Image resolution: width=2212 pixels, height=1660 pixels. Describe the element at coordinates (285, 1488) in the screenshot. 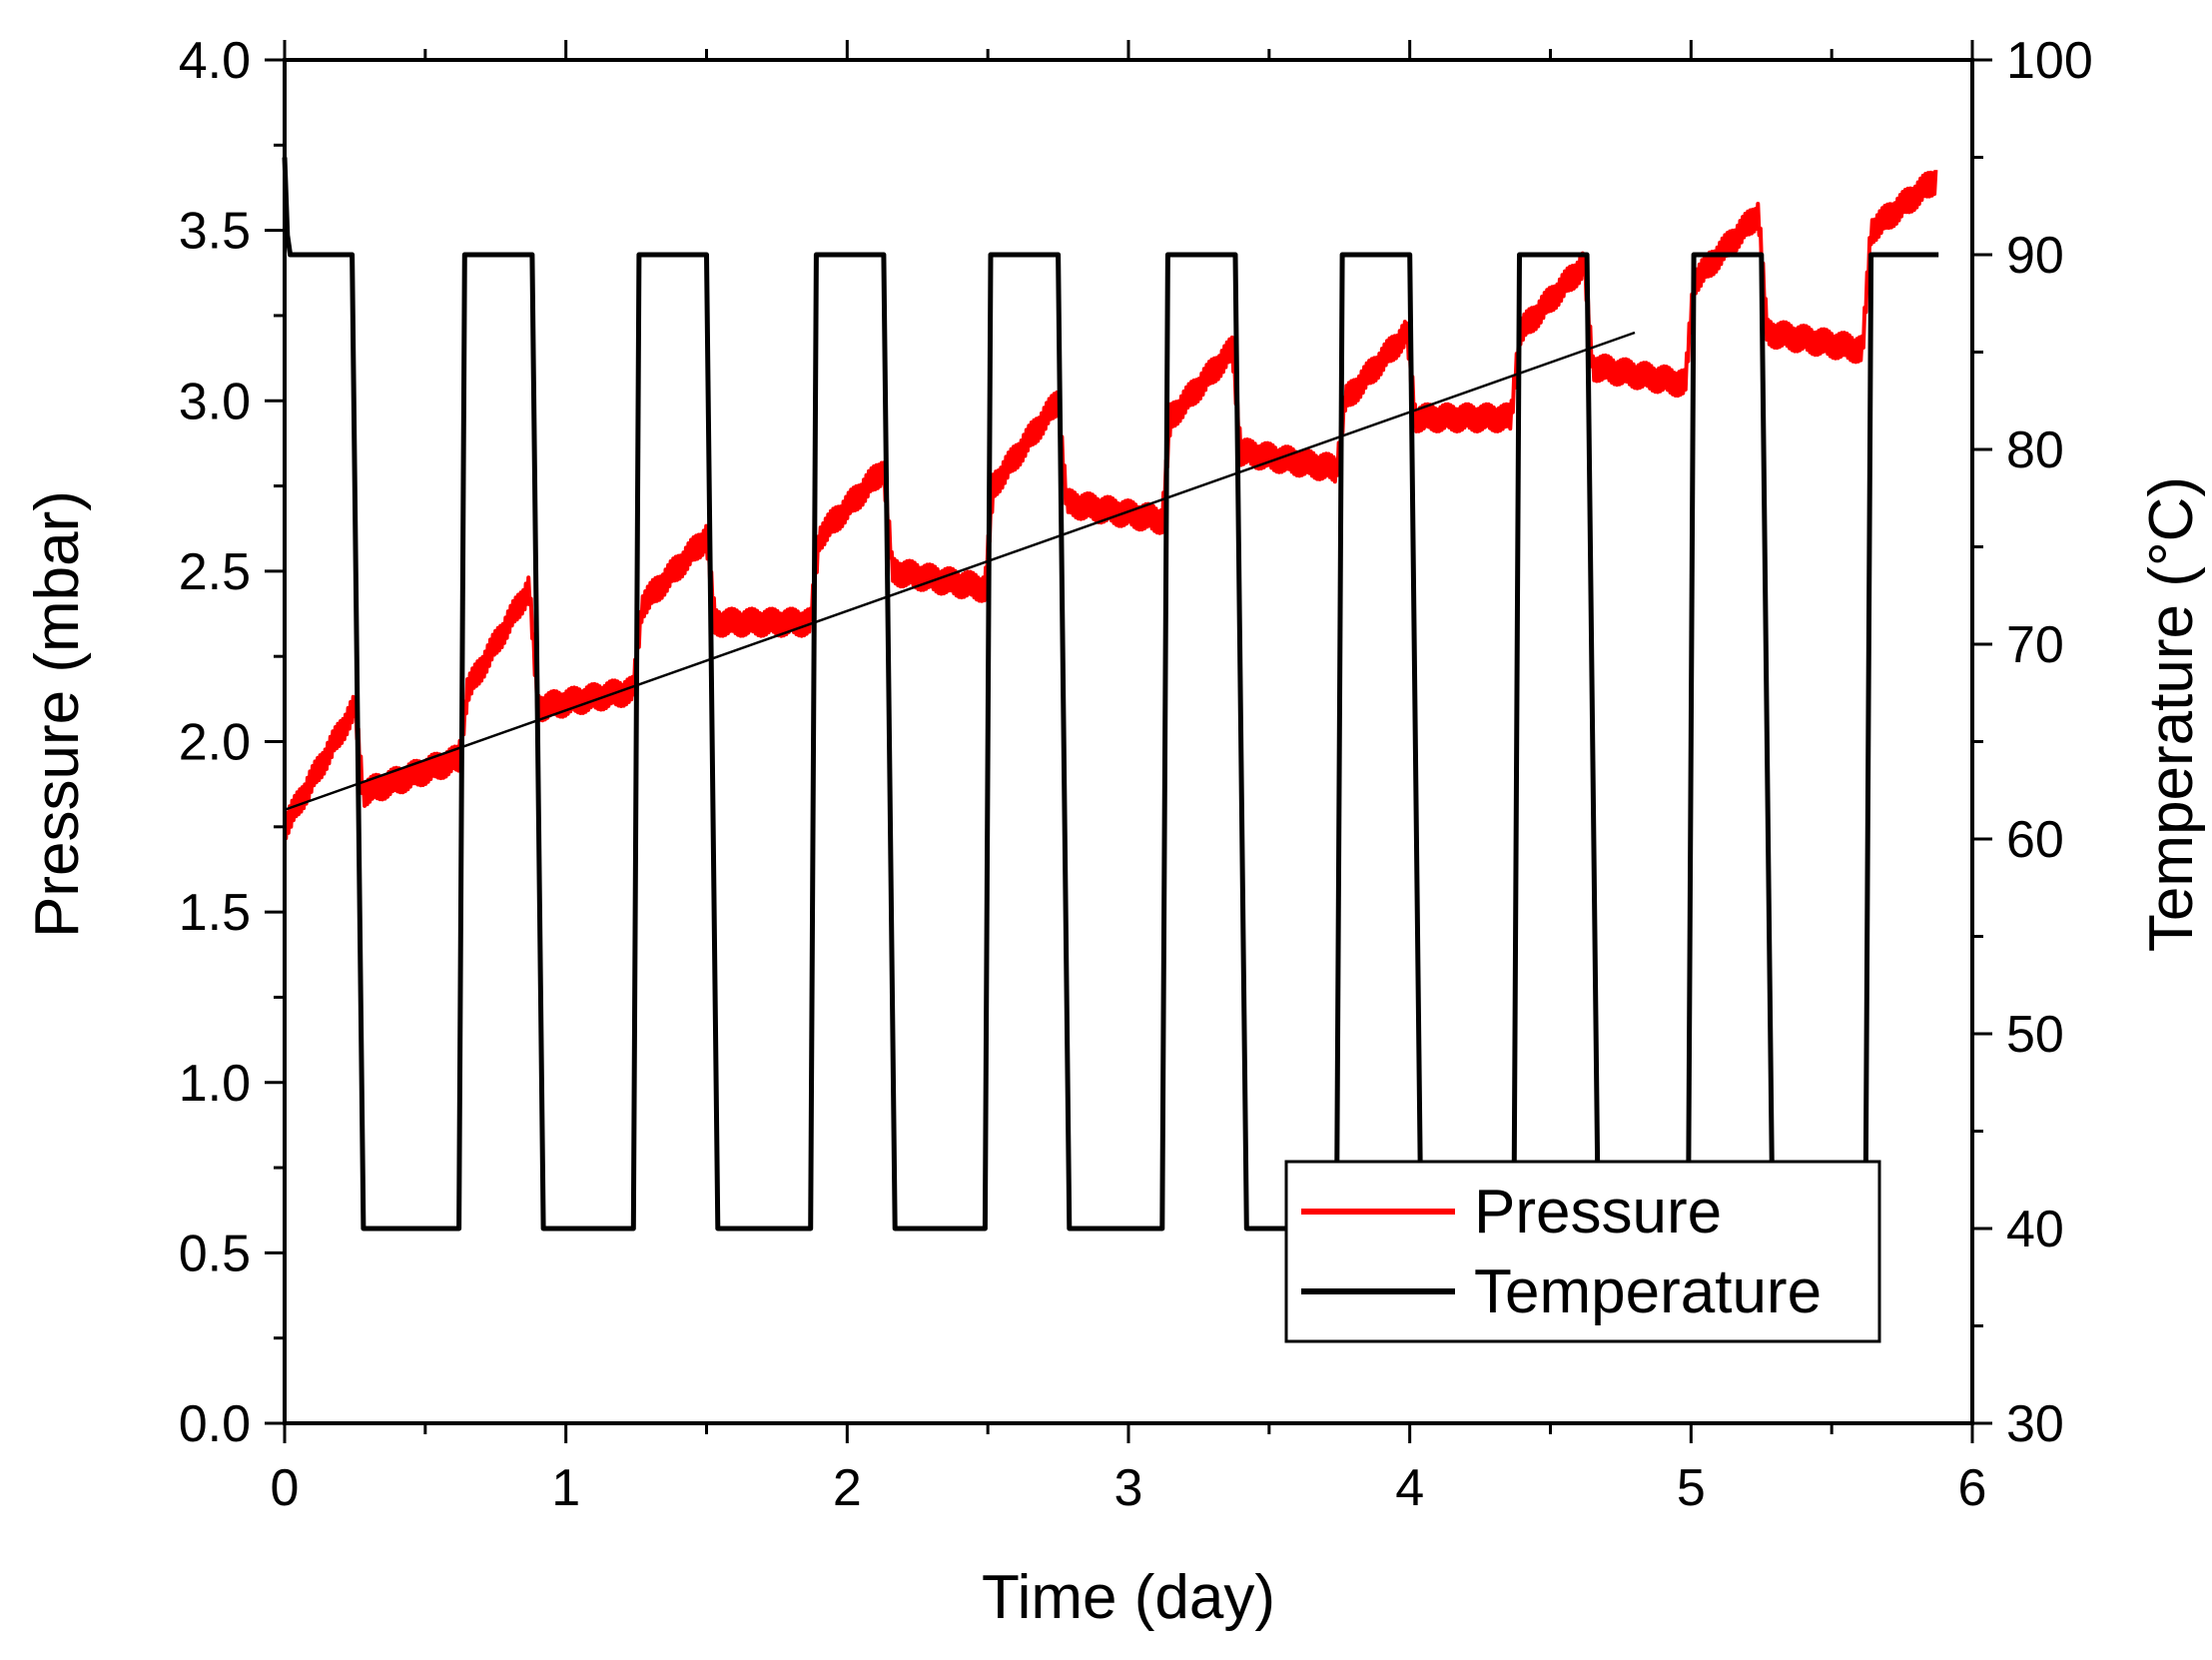

I see `x-tick-label: 0` at that location.